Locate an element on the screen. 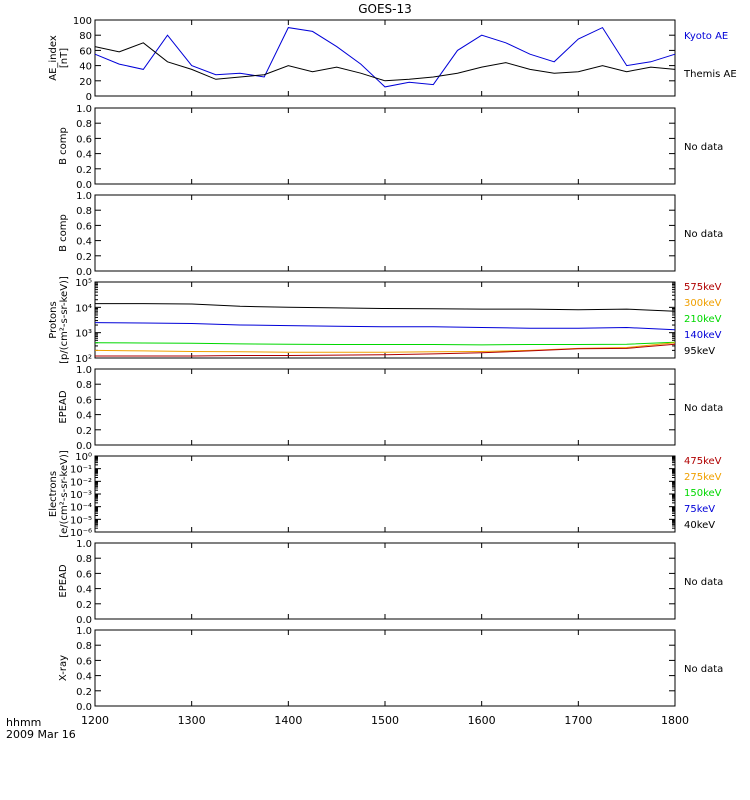 The height and width of the screenshot is (800, 750). y-tick-label: 10⁻¹ is located at coordinates (81, 470).